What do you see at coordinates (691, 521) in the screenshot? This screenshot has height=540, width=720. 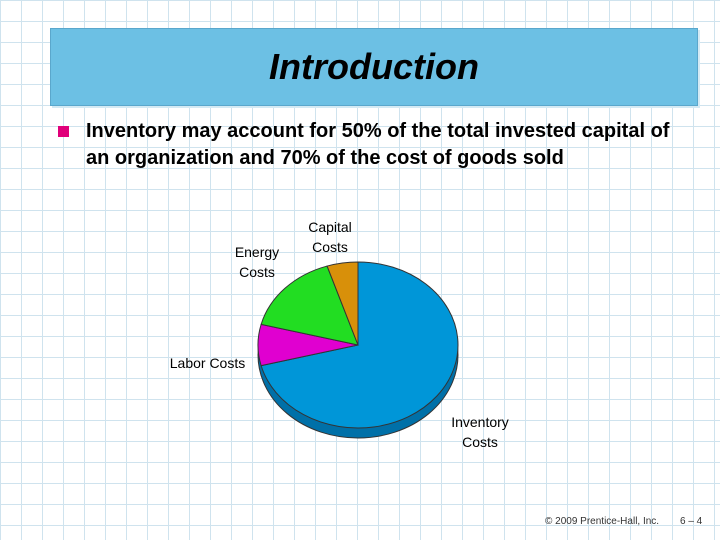 I see `page-number: 6 – 4` at bounding box center [691, 521].